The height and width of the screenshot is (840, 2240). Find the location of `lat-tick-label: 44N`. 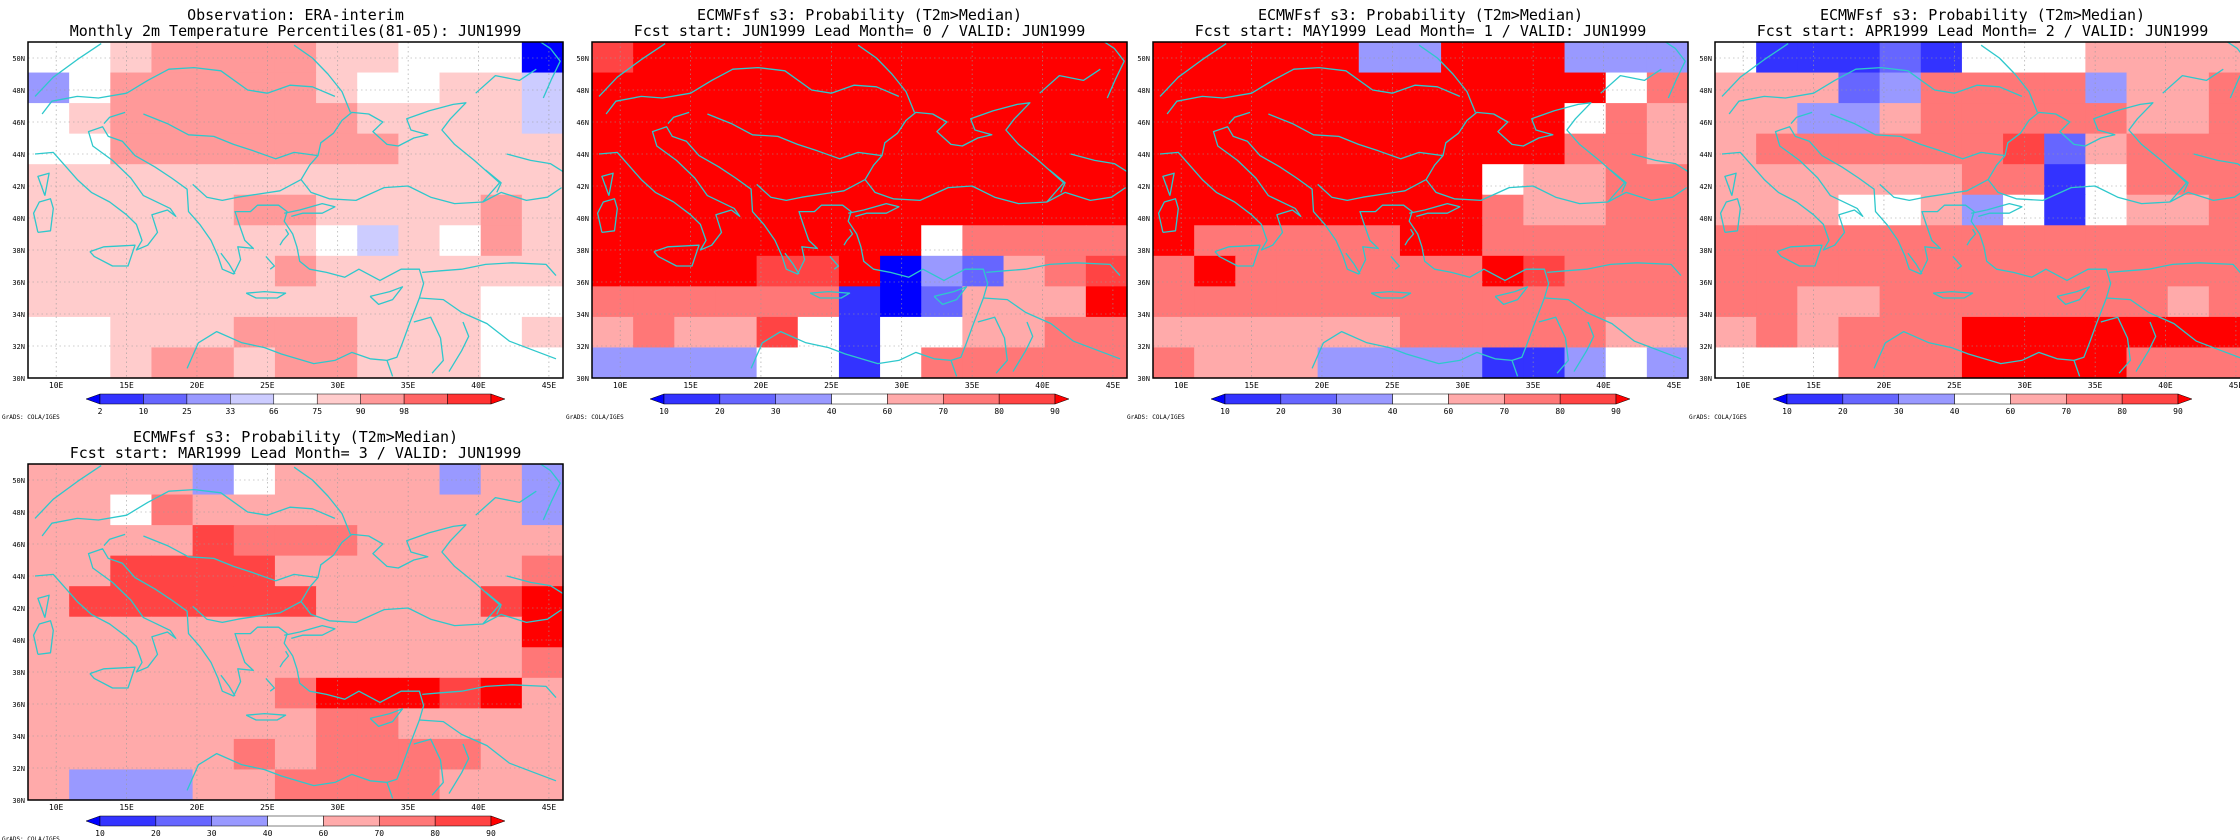

lat-tick-label: 44N is located at coordinates (18, 577).